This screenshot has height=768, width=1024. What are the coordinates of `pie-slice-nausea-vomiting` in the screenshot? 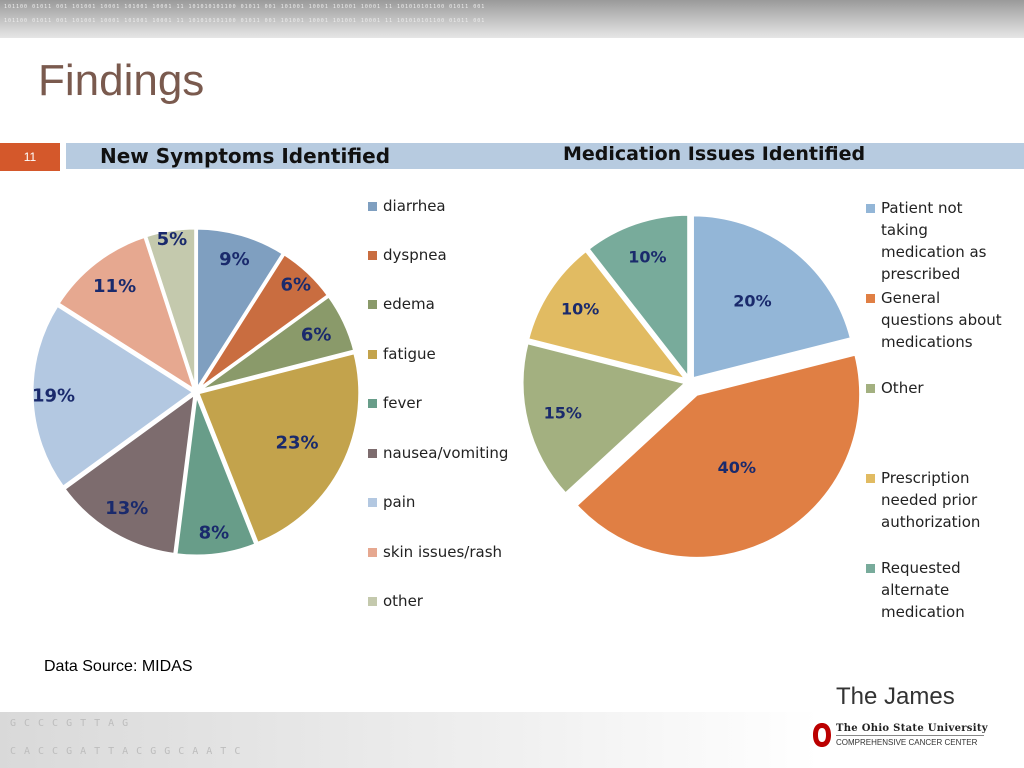 It's located at (129, 473).